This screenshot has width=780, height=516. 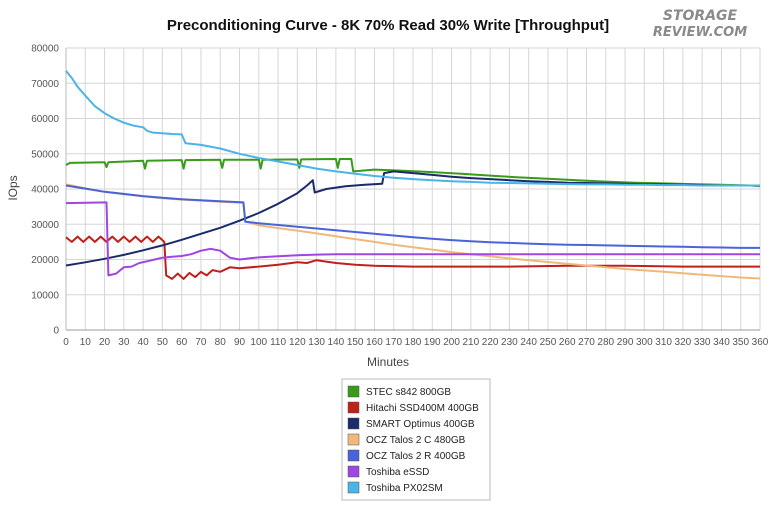 I want to click on logo-line2: REVIEW.COM, so click(x=700, y=32).